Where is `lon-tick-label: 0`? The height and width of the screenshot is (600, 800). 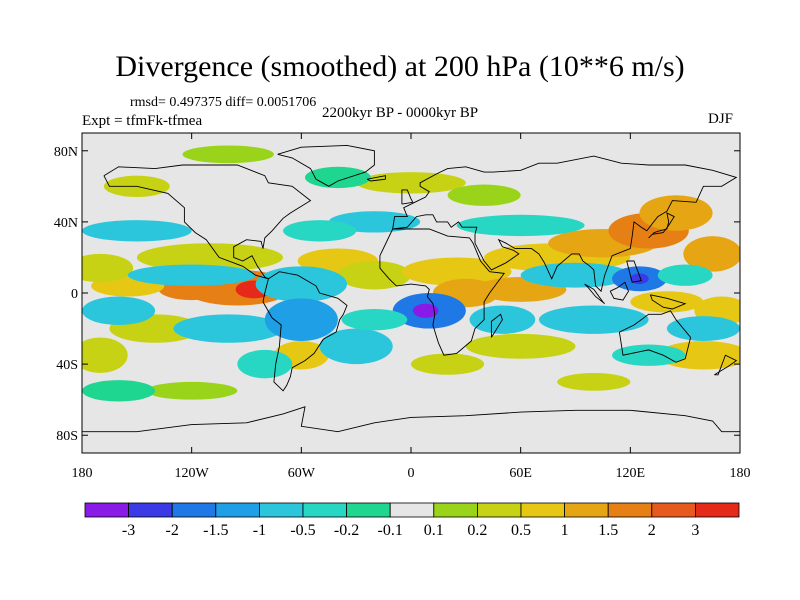
lon-tick-label: 0 is located at coordinates (411, 473).